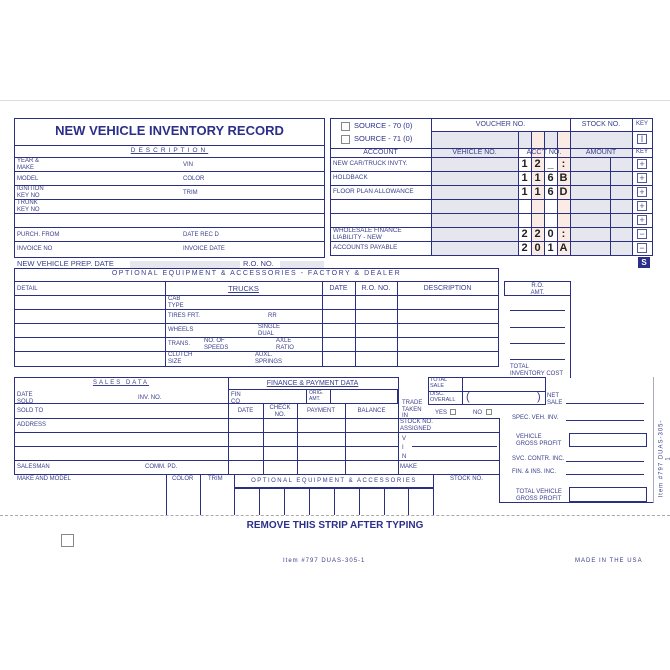  Describe the element at coordinates (563, 178) in the screenshot. I see `acct-digit: B` at that location.